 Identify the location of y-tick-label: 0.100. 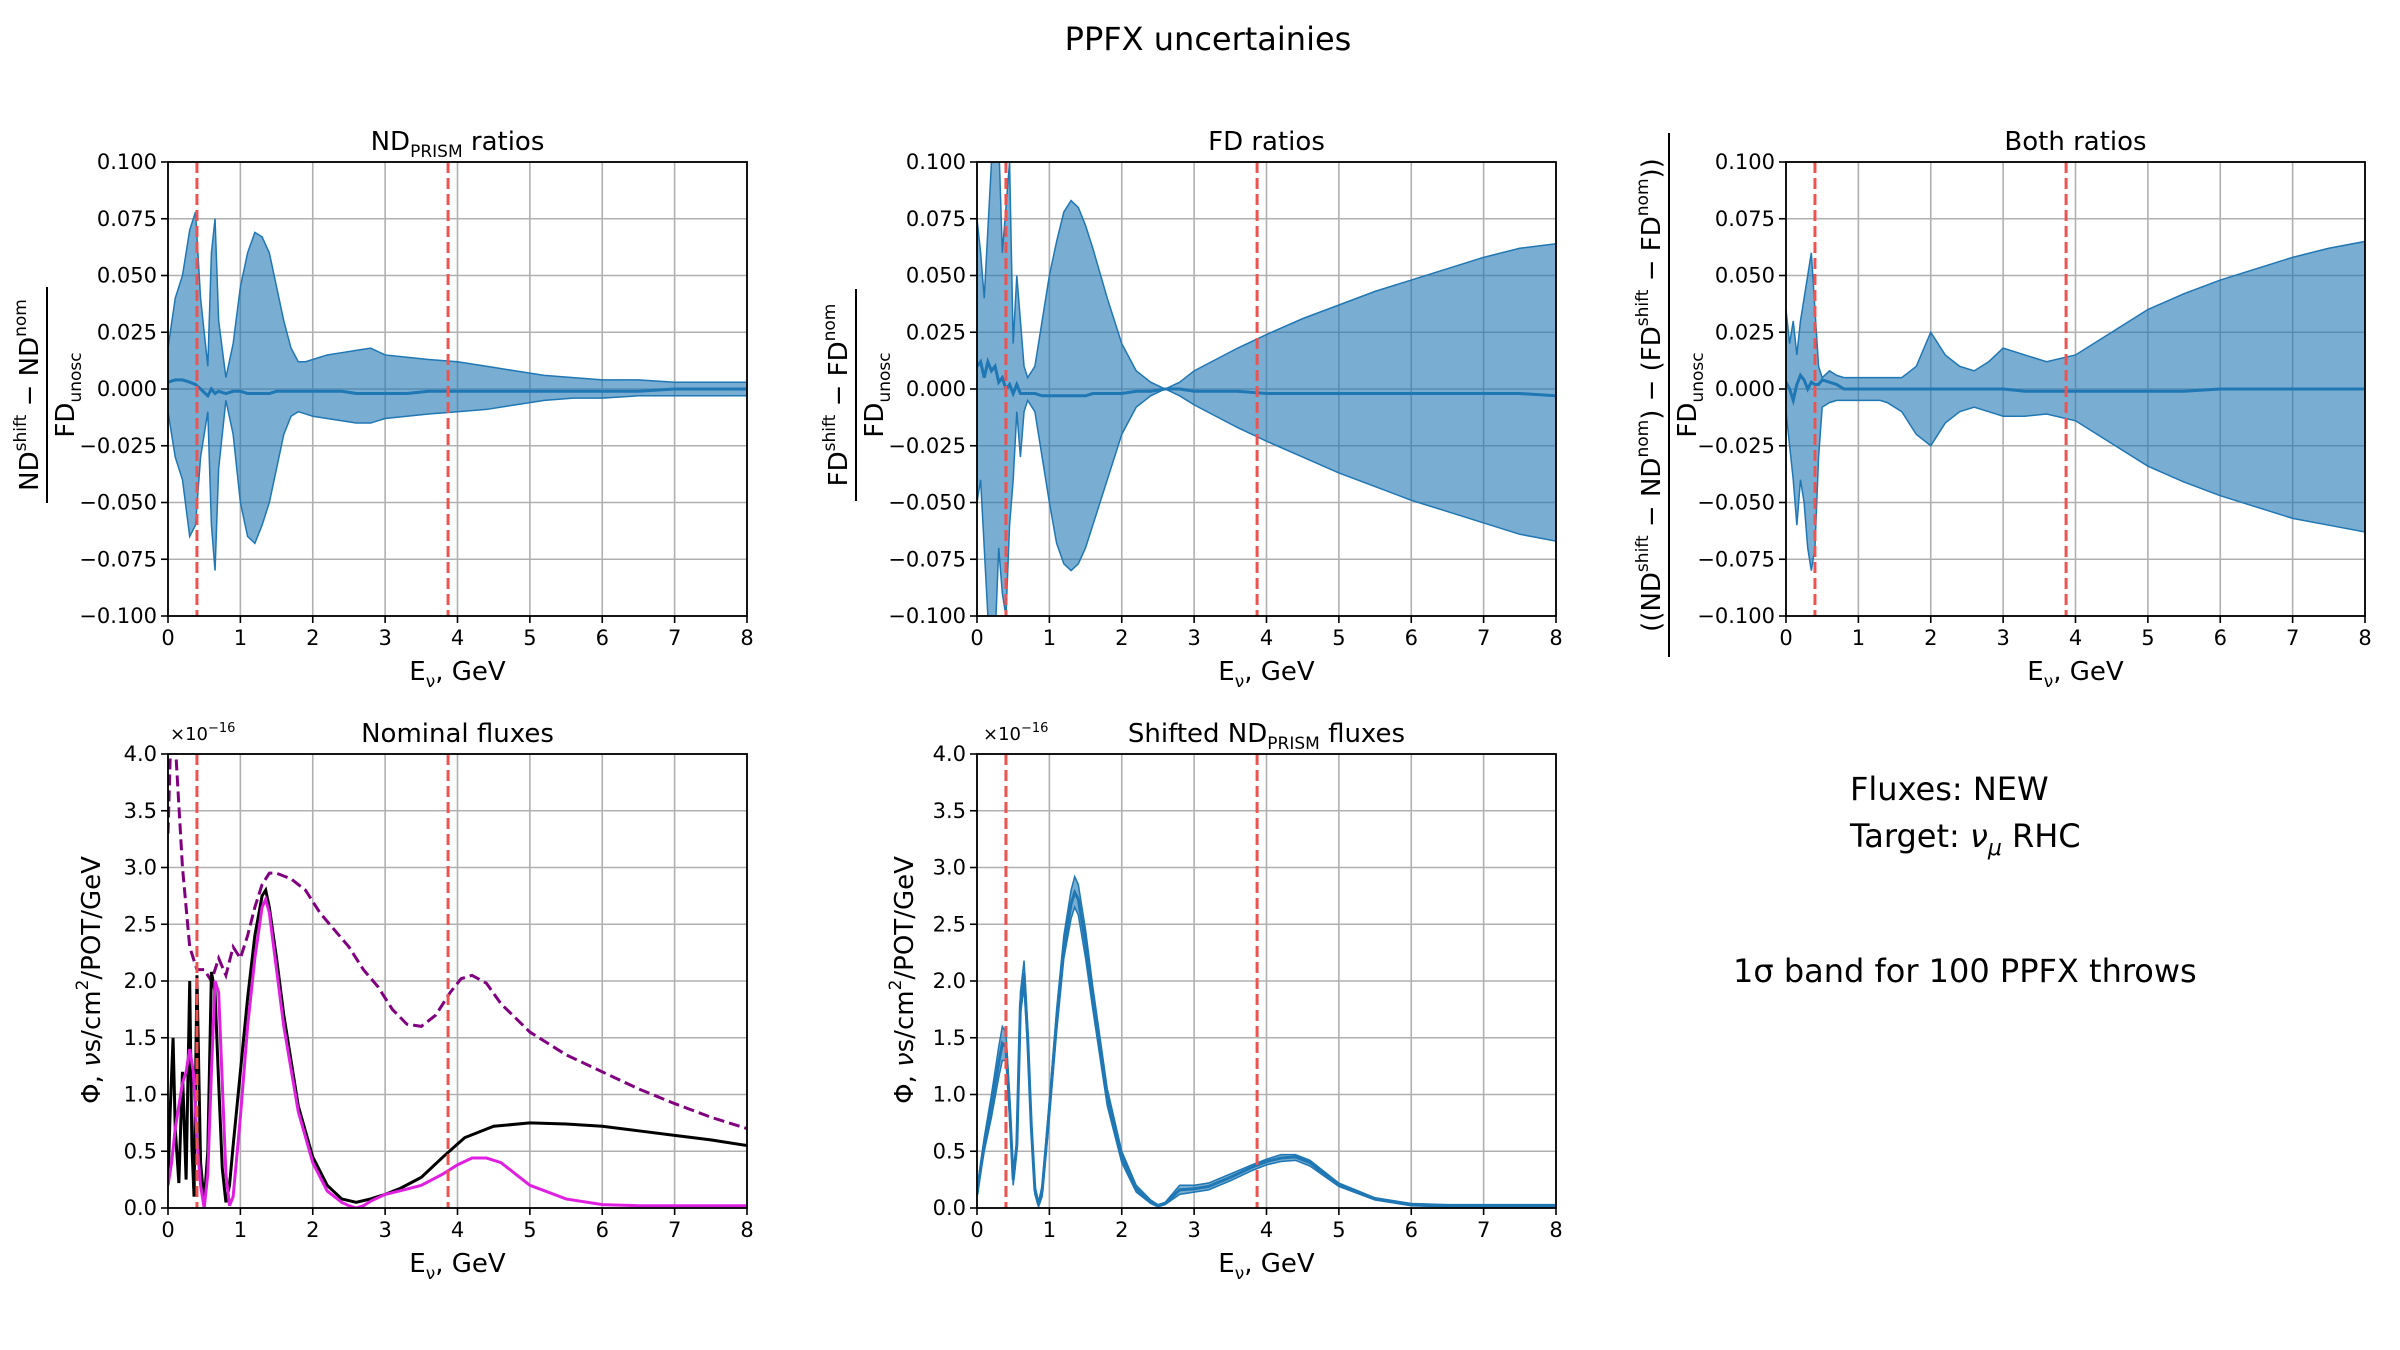
(936, 162).